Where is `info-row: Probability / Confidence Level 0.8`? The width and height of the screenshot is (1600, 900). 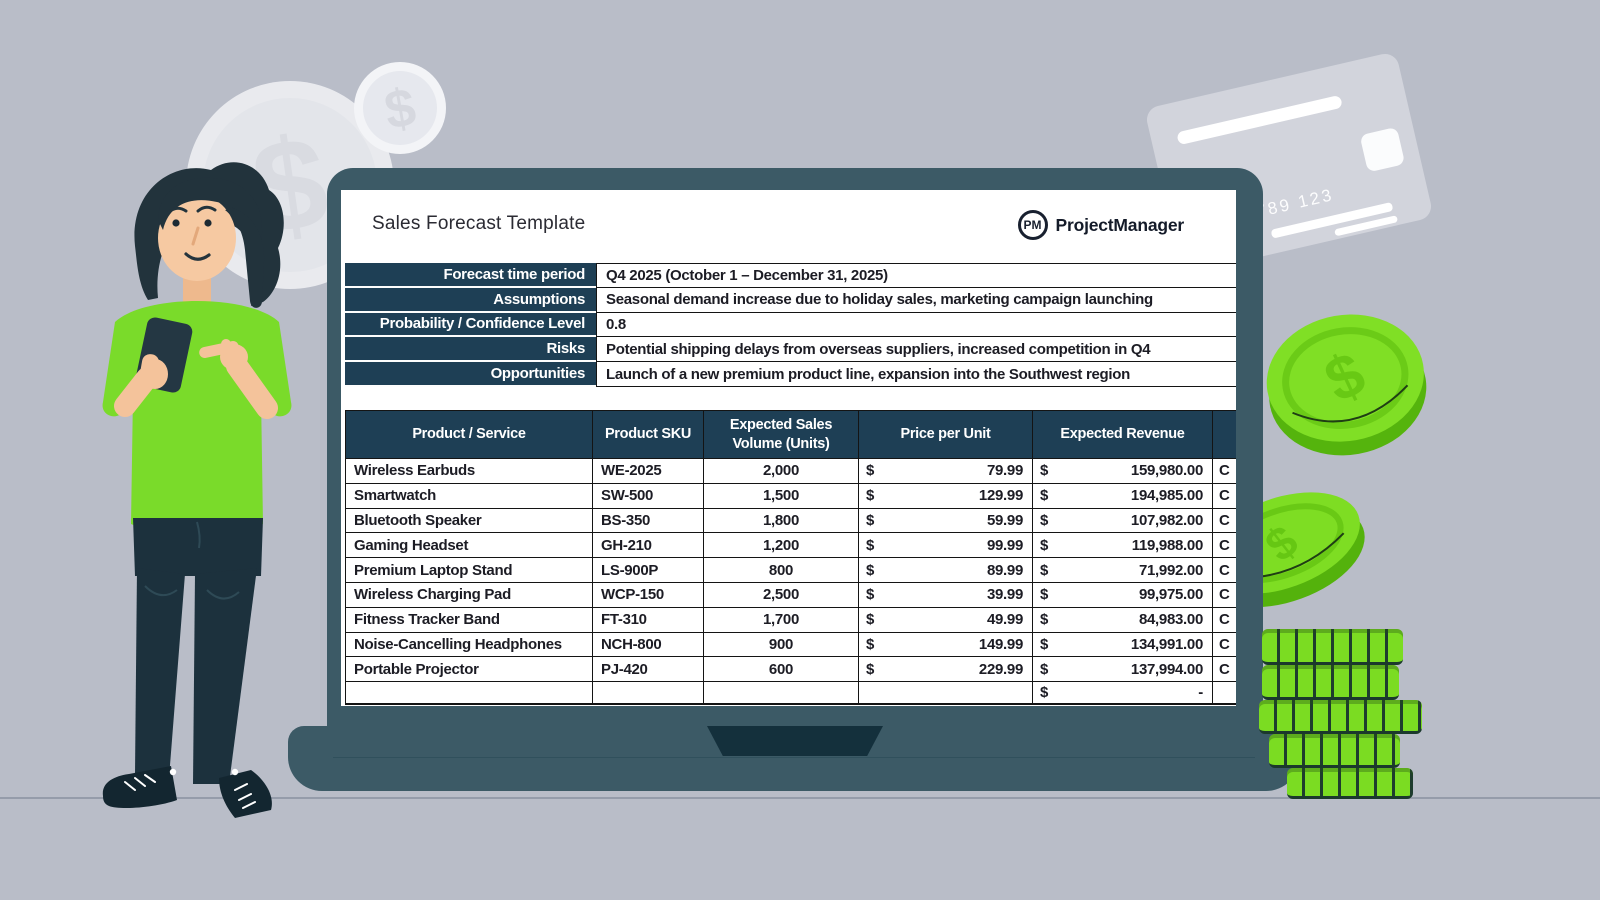 info-row: Probability / Confidence Level 0.8 is located at coordinates (790, 325).